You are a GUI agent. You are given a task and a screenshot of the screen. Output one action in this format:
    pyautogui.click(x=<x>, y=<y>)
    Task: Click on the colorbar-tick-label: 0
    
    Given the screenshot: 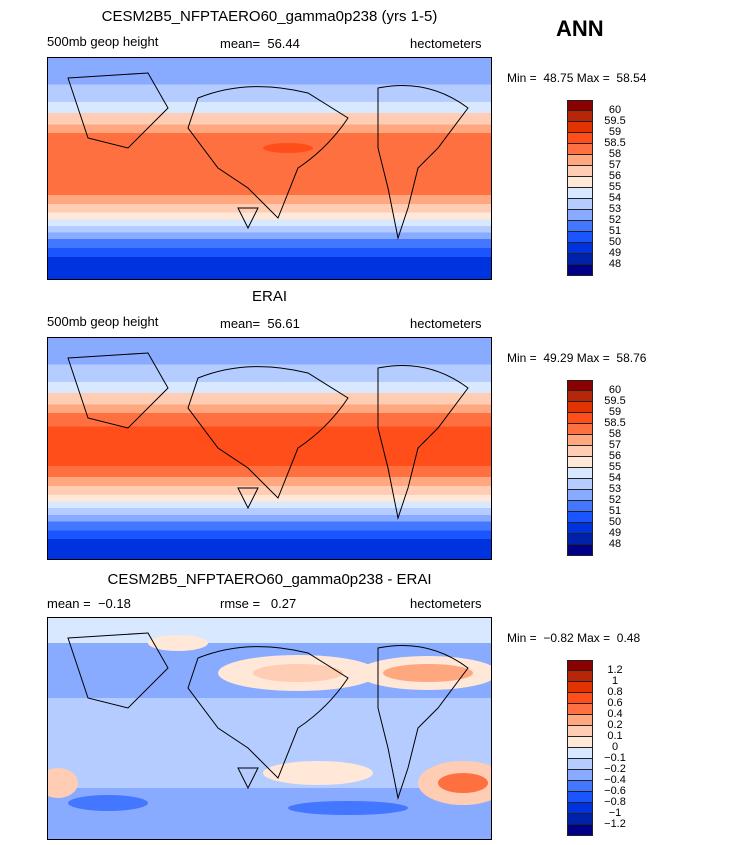 What is the action you would take?
    pyautogui.click(x=615, y=747)
    